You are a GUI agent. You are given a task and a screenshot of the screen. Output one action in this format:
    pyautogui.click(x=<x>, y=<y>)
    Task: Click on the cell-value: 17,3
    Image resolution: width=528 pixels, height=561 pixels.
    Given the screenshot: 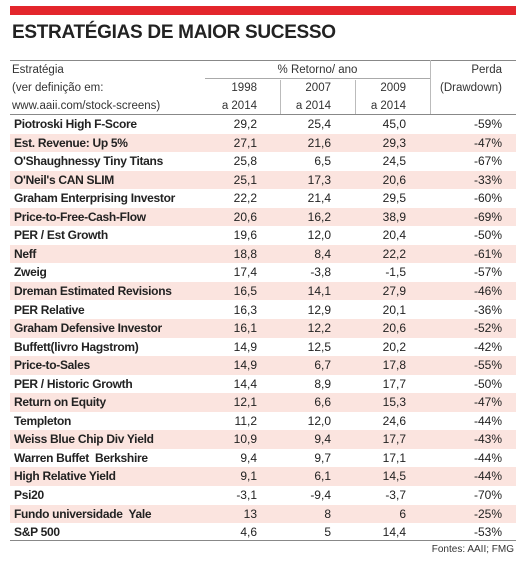 What is the action you would take?
    pyautogui.click(x=319, y=179)
    